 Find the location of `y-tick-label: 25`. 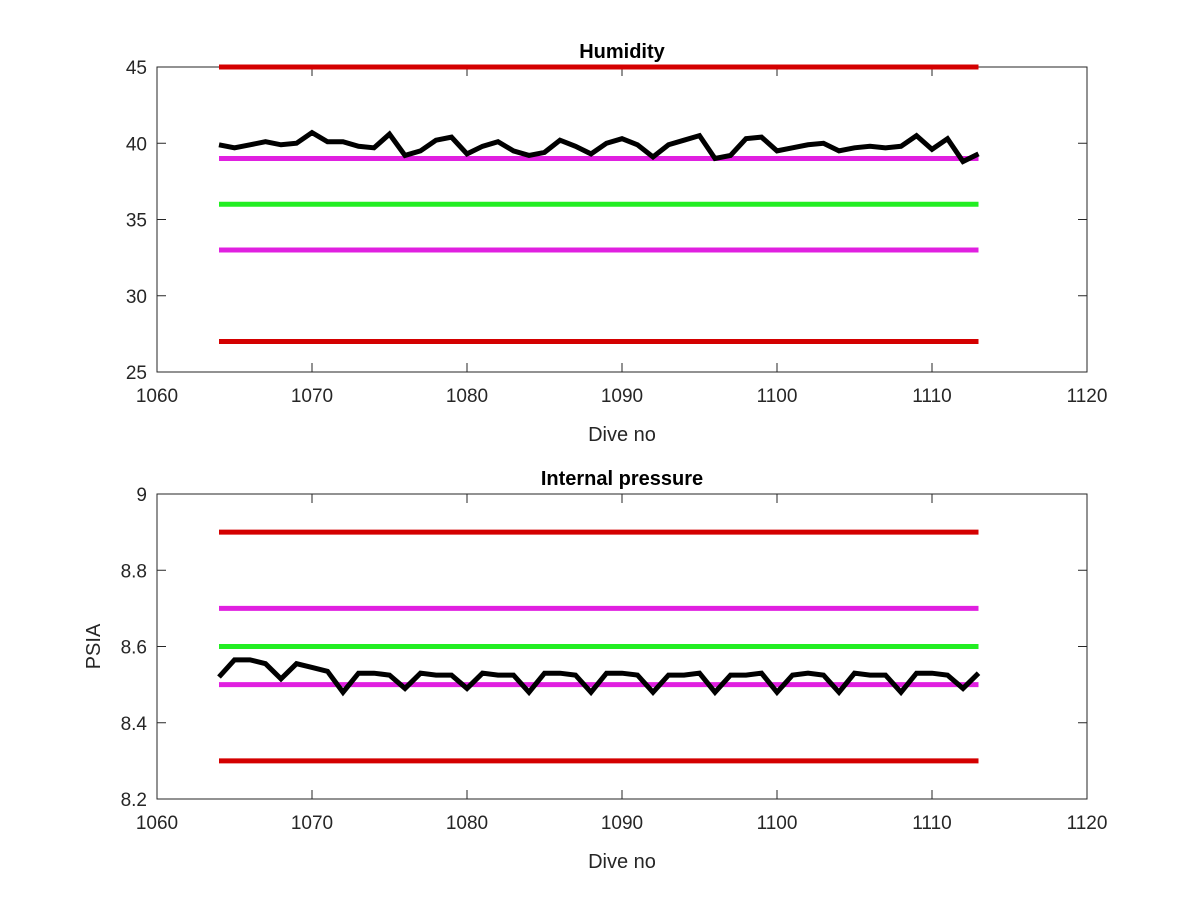

y-tick-label: 25 is located at coordinates (136, 373).